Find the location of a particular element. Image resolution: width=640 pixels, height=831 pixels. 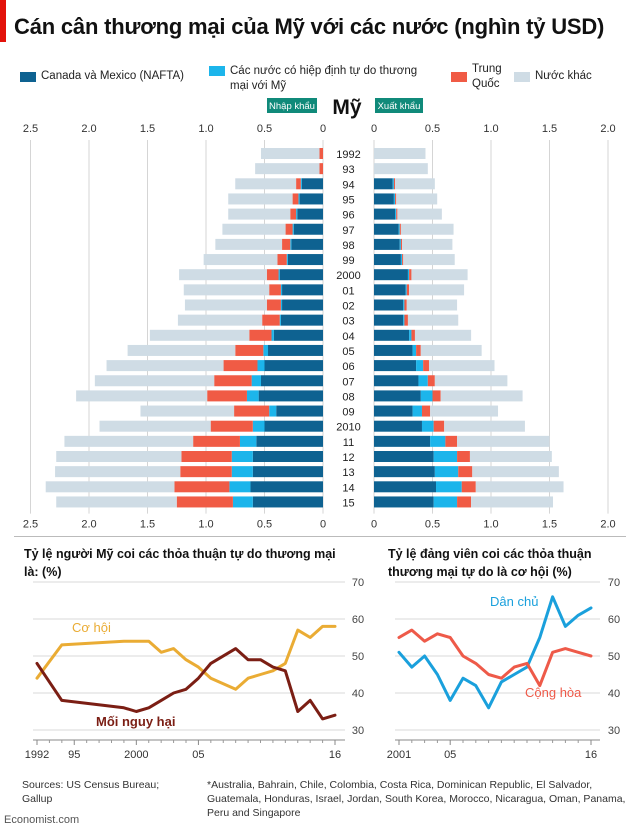

bar-import-other-2000 is located at coordinates (223, 275).